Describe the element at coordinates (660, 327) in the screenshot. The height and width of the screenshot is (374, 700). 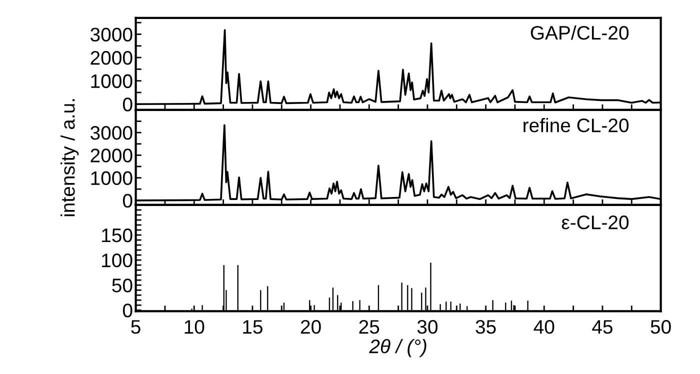
I see `x-tick-label: 50` at that location.